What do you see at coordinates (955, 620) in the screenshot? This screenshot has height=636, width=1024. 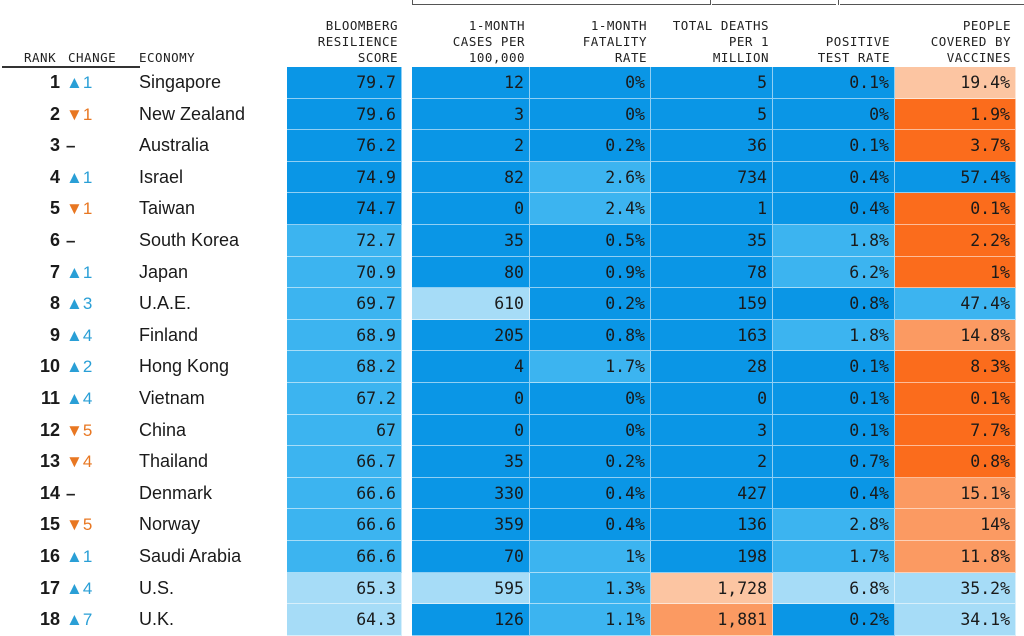 I see `vaccines-cell: 34.1%` at bounding box center [955, 620].